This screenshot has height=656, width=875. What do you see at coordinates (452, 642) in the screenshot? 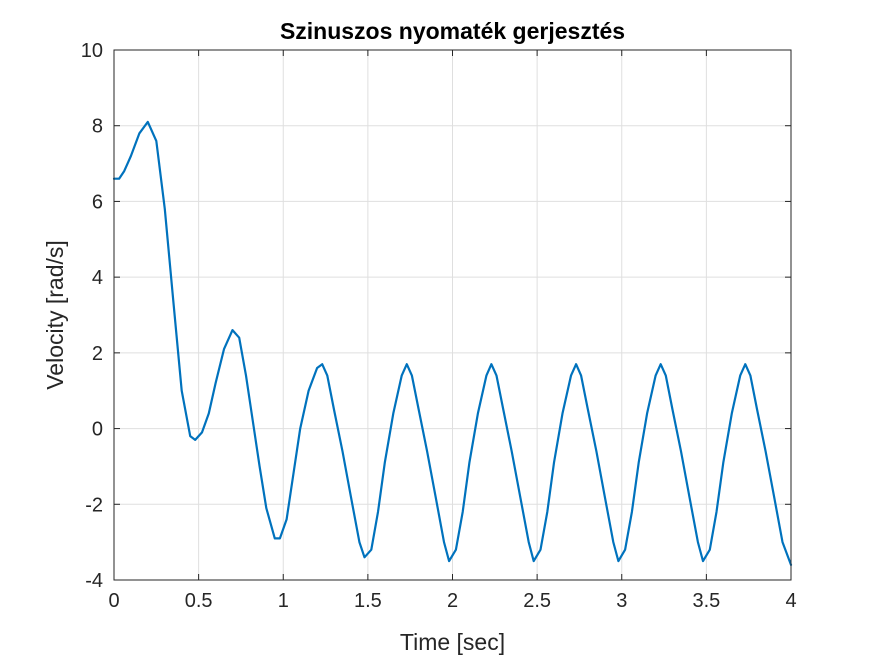
I see `x-axis-title: Time [sec]` at bounding box center [452, 642].